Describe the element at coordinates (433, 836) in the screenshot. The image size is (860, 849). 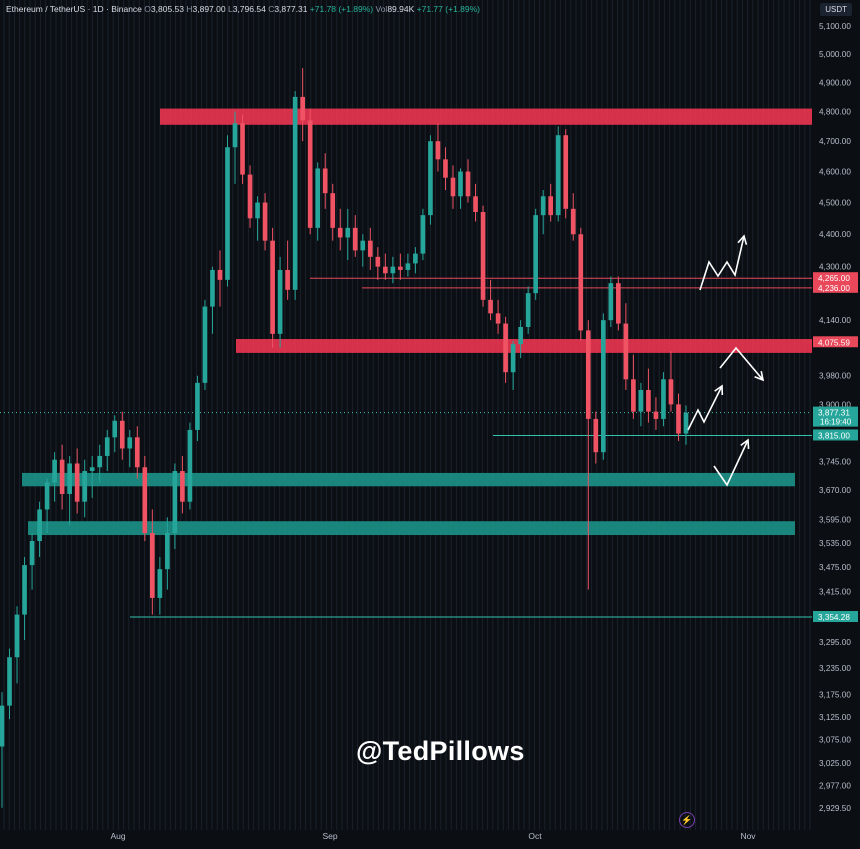
I see `time-axis: Aug Sep Oct Nov` at that location.